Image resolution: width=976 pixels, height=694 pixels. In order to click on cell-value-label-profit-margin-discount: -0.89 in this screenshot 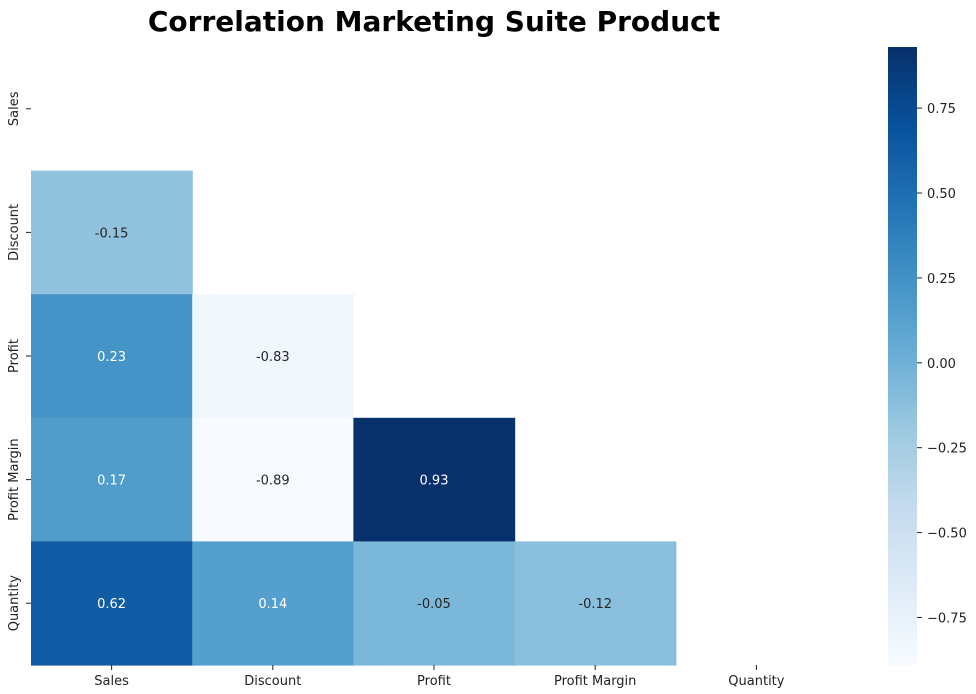, I will do `click(273, 481)`.